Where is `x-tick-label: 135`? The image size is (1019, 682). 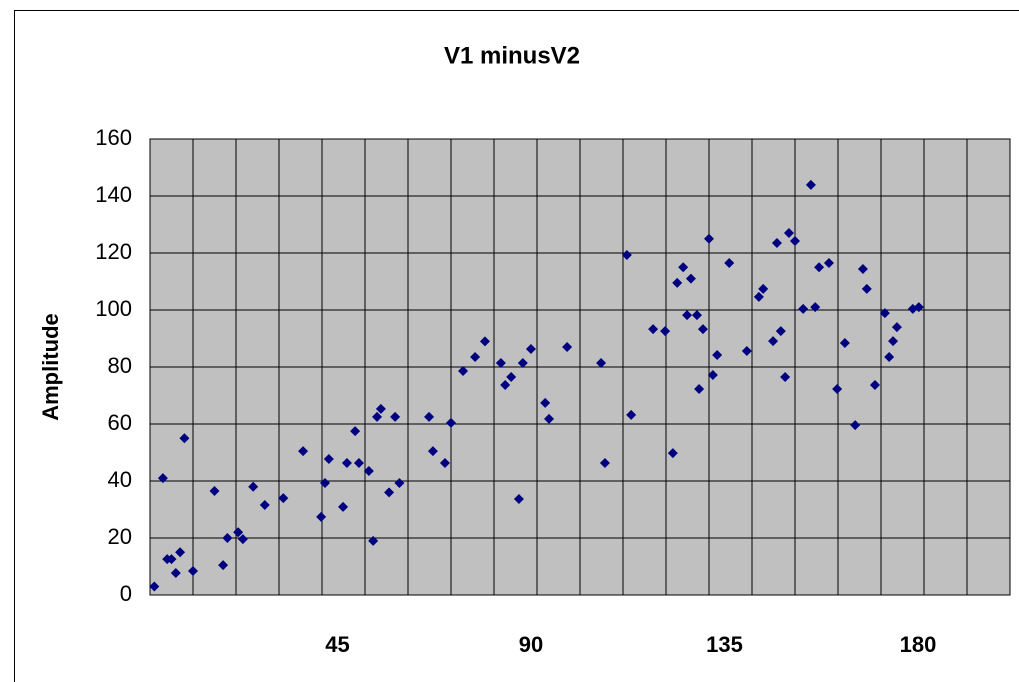 x-tick-label: 135 is located at coordinates (724, 644).